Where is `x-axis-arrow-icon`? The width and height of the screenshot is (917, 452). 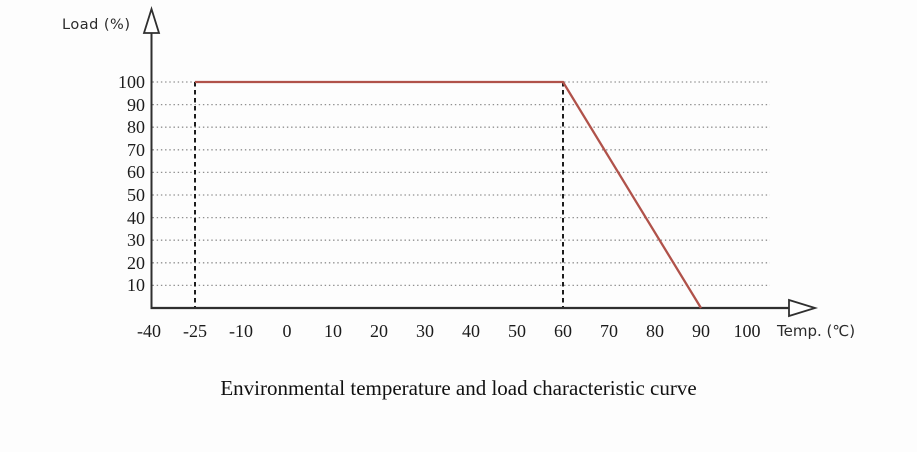
x-axis-arrow-icon is located at coordinates (803, 308).